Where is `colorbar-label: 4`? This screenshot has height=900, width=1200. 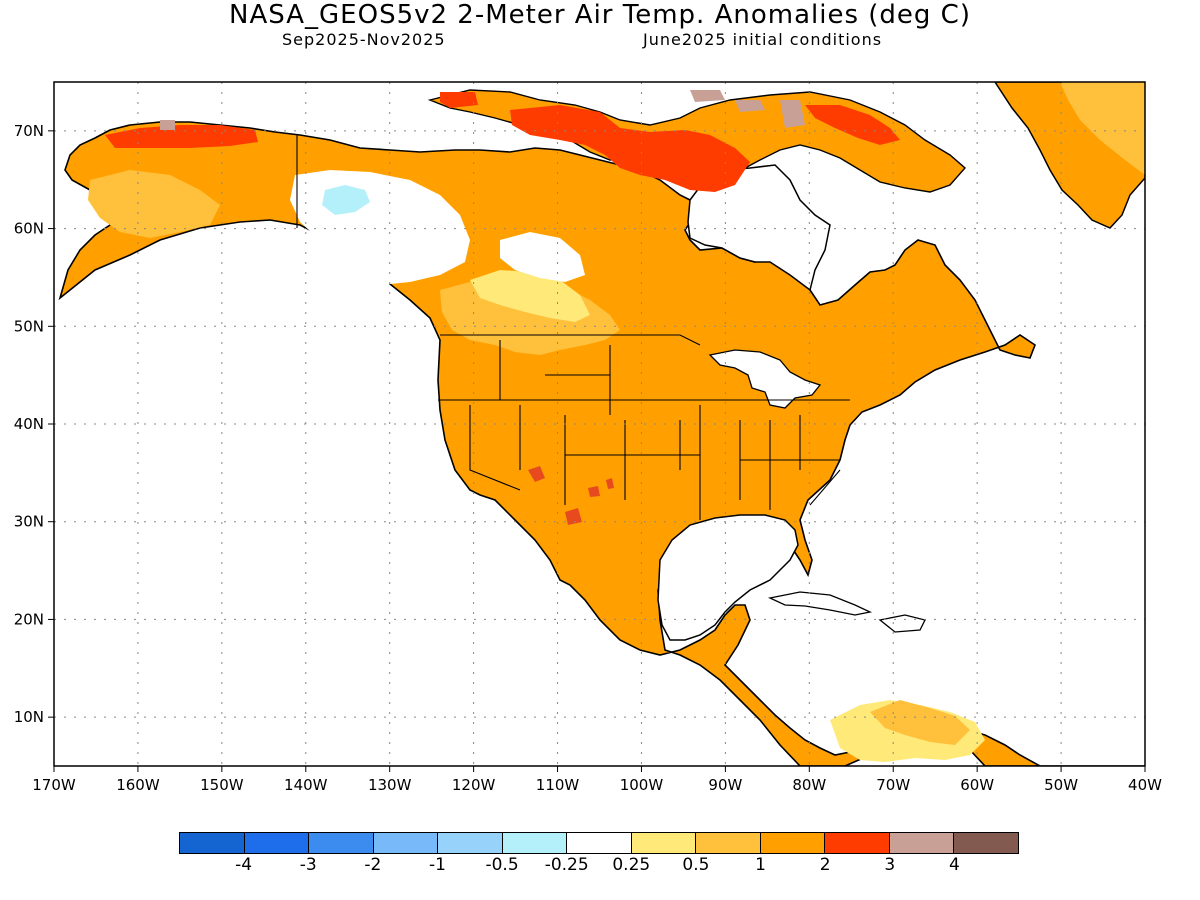
colorbar-label: 4 is located at coordinates (954, 865).